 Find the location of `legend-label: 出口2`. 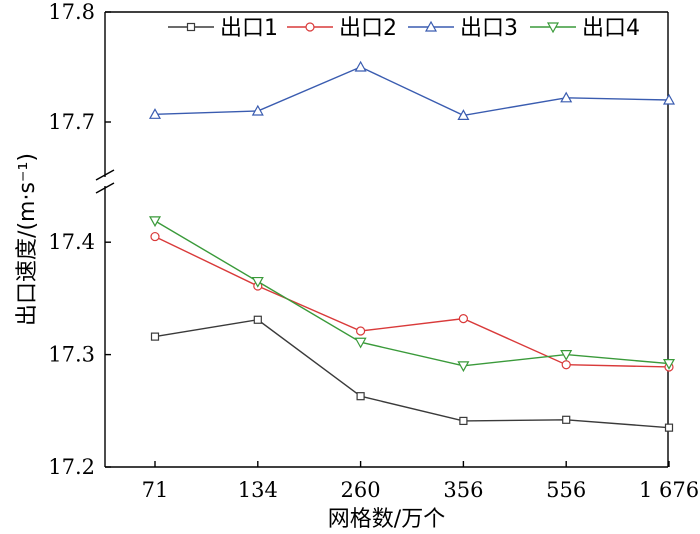

legend-label: 出口2 is located at coordinates (368, 28).